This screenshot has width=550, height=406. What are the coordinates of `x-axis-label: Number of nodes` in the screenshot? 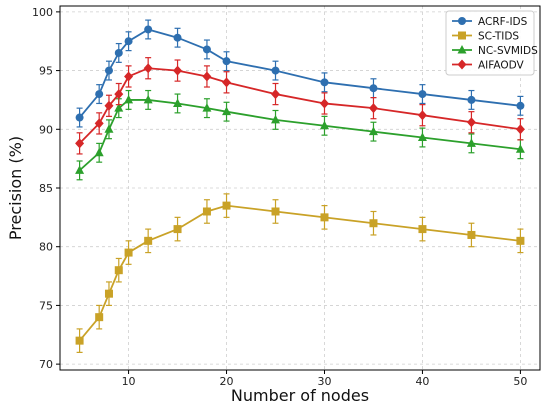 It's located at (300, 395).